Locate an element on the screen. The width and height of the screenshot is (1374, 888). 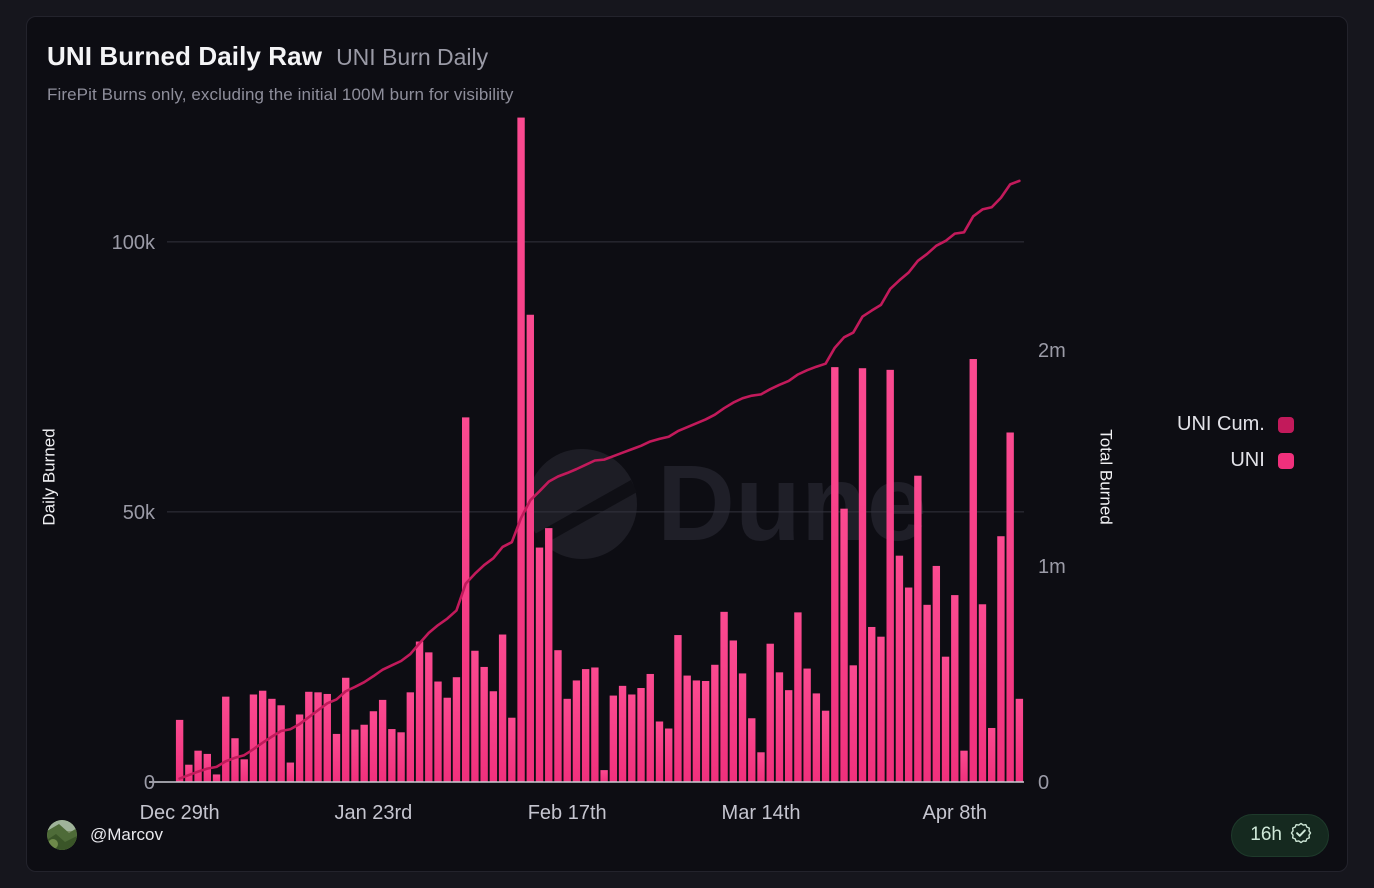
freshness-badge: 16h is located at coordinates (1280, 835).